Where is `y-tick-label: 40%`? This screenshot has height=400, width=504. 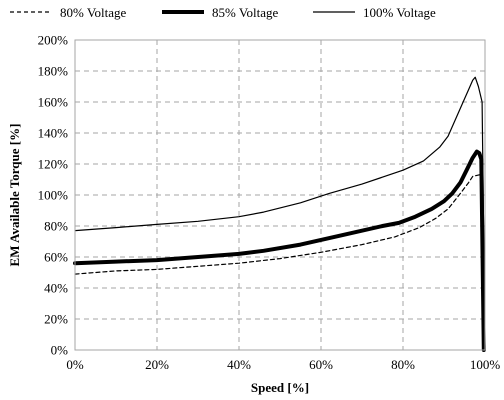
y-tick-label: 40% is located at coordinates (56, 288).